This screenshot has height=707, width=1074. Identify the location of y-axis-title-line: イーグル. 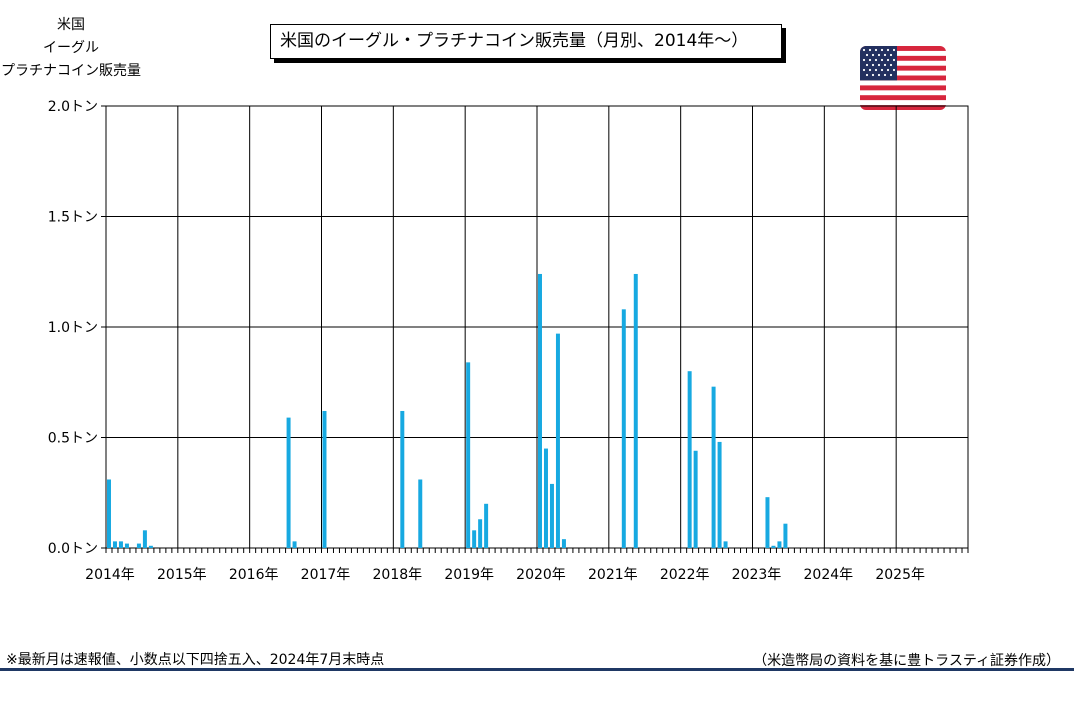
(71, 48).